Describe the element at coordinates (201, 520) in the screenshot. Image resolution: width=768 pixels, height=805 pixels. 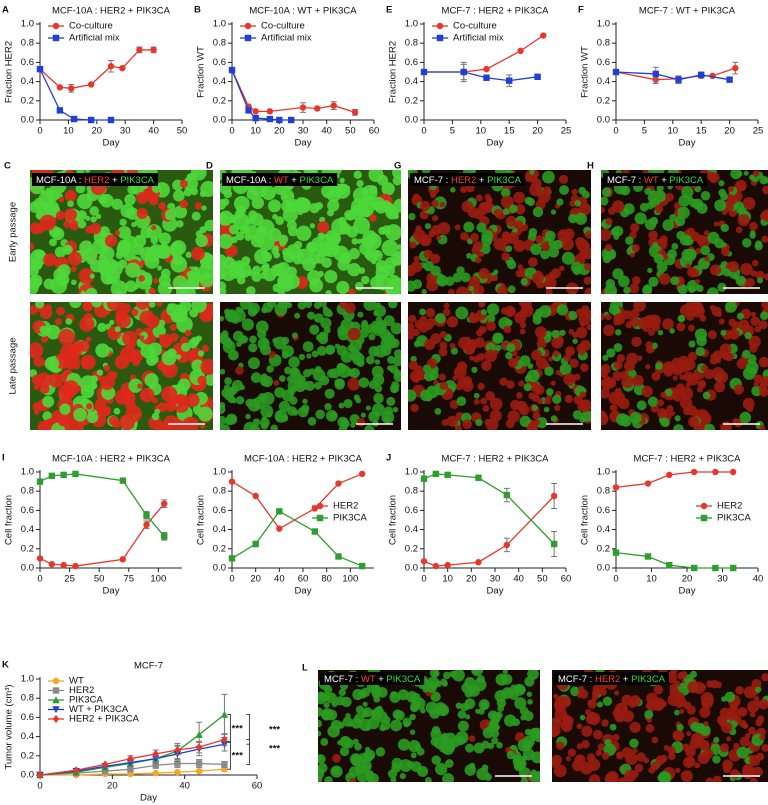
I see `y-axis-label: Cell fraction` at that location.